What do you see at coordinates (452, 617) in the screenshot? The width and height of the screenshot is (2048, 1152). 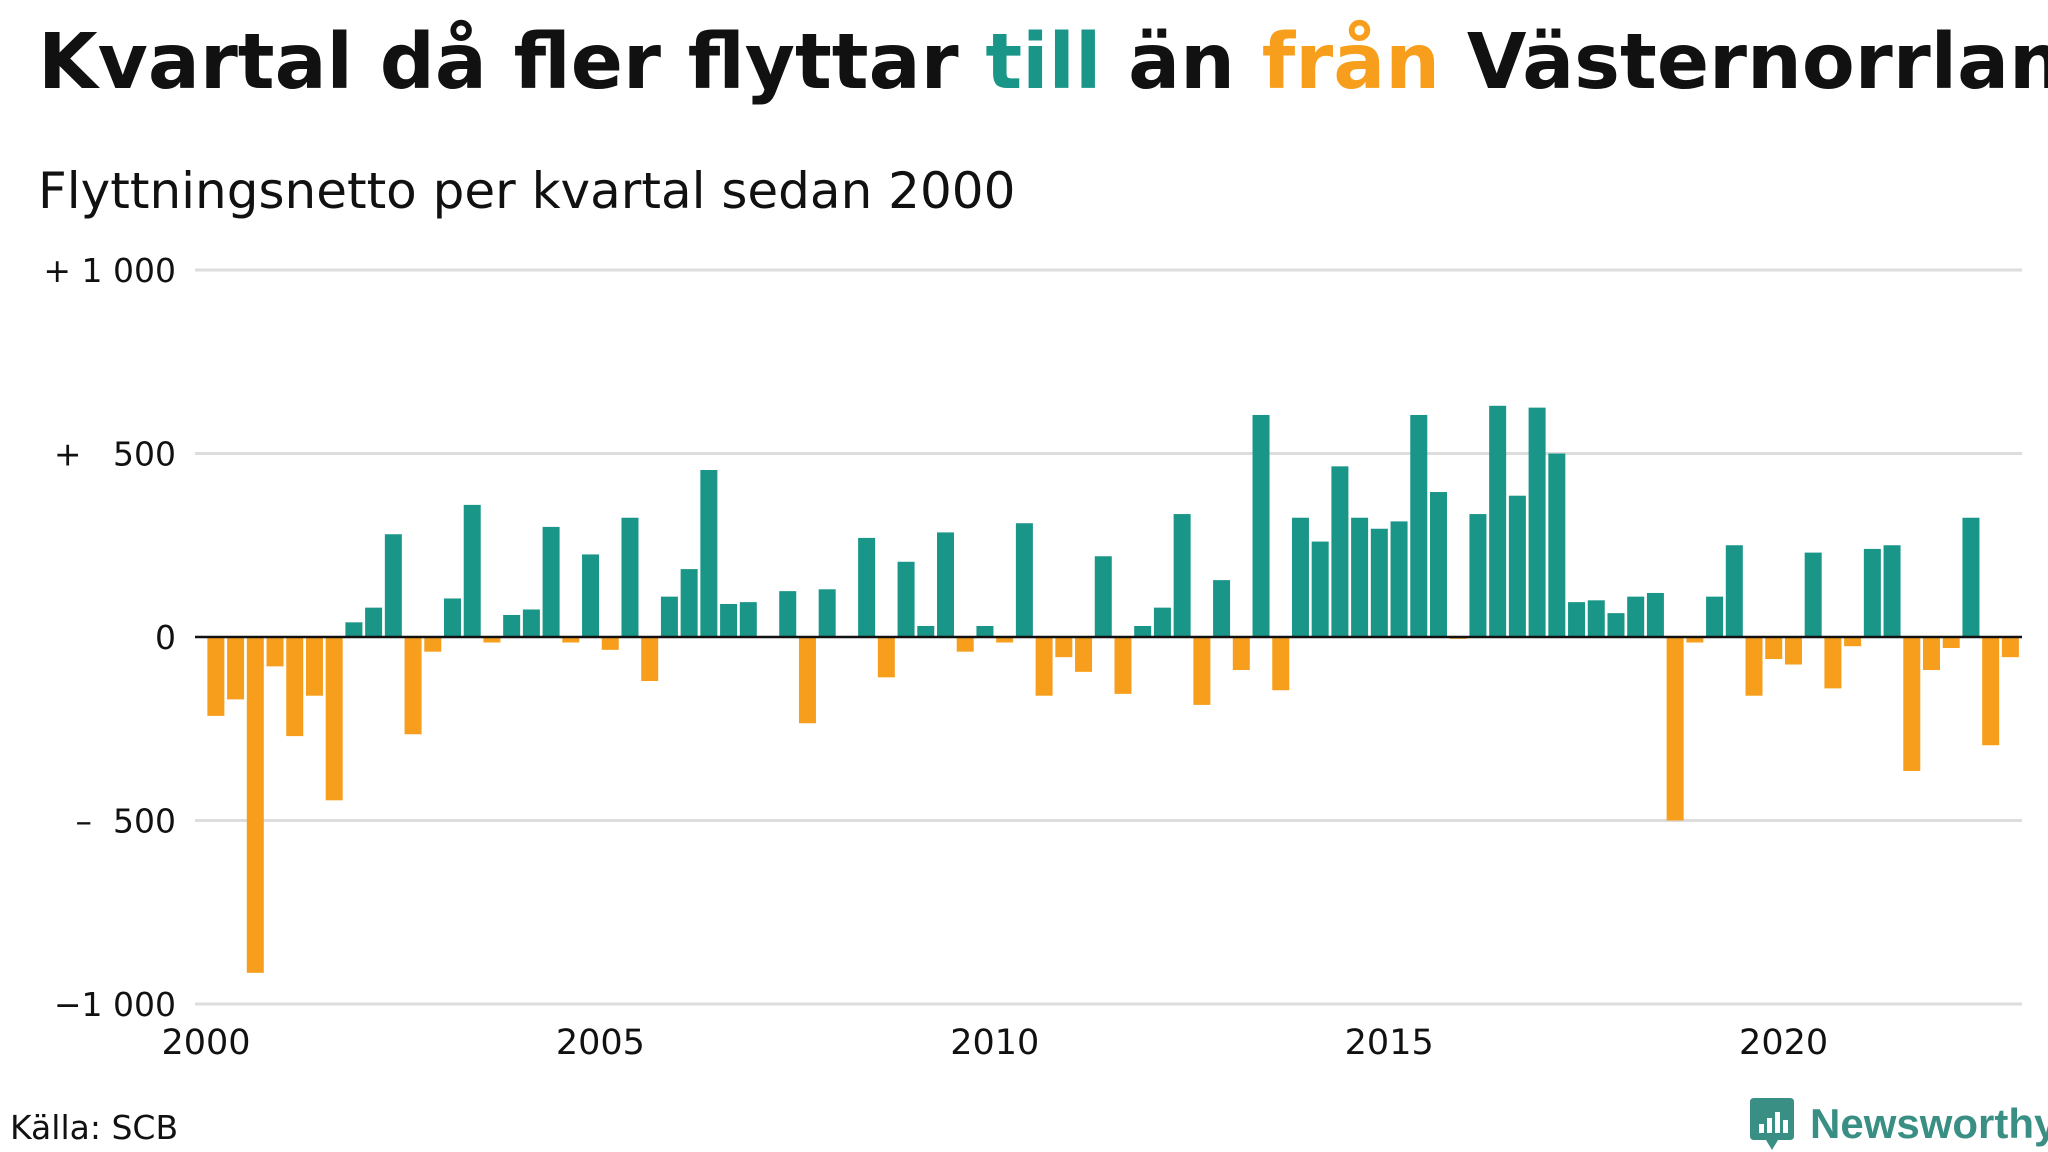 I see `bar-2003Q1` at bounding box center [452, 617].